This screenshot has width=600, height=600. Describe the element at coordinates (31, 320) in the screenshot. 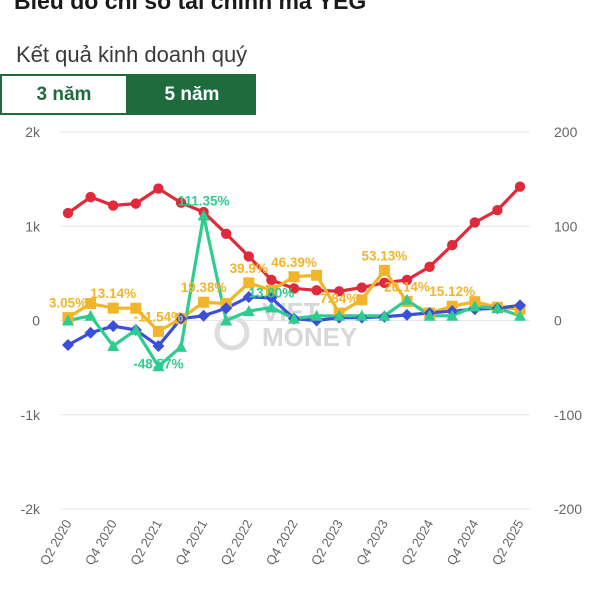

I see `y-axis-left: 2k 1k 0 -1k -2k` at that location.